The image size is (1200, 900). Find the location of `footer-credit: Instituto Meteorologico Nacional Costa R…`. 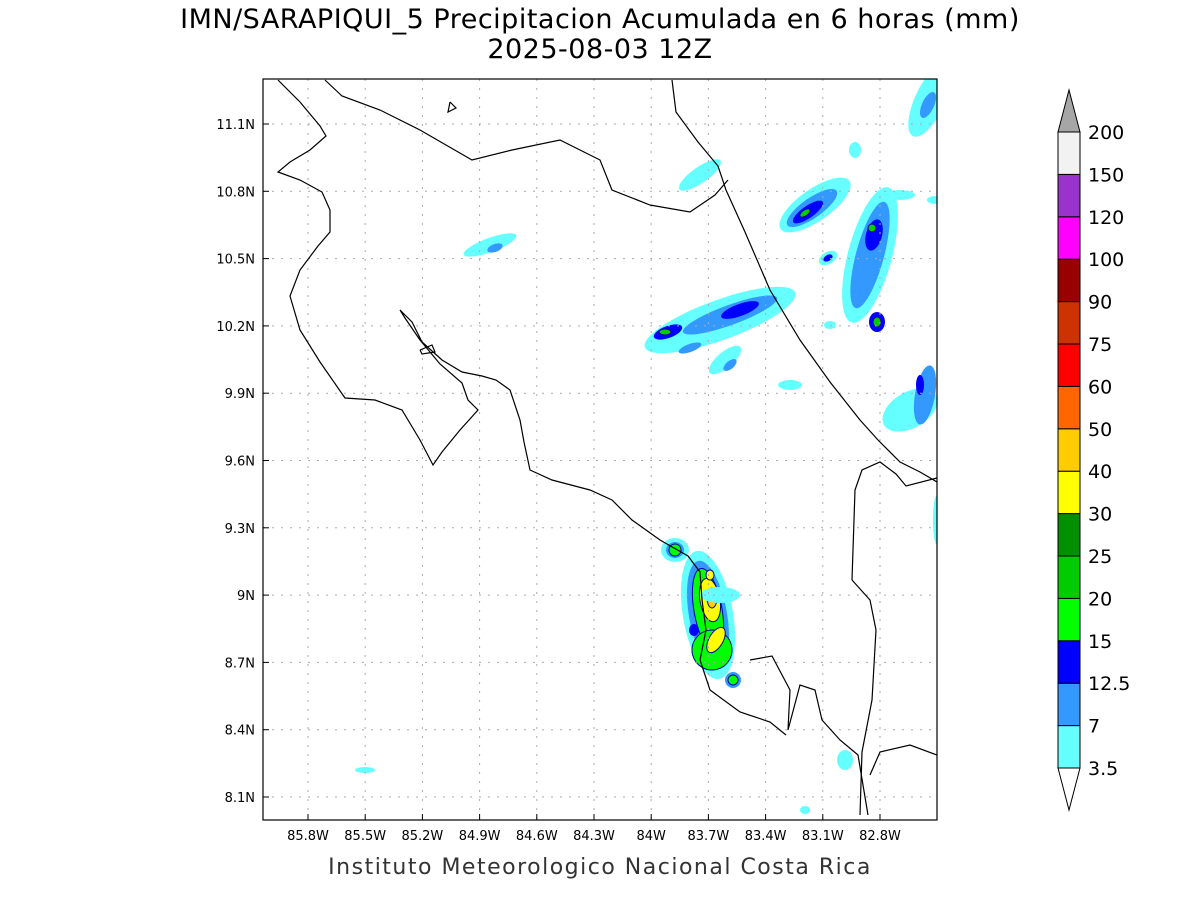

footer-credit: Instituto Meteorologico Nacional Costa R… is located at coordinates (600, 867).